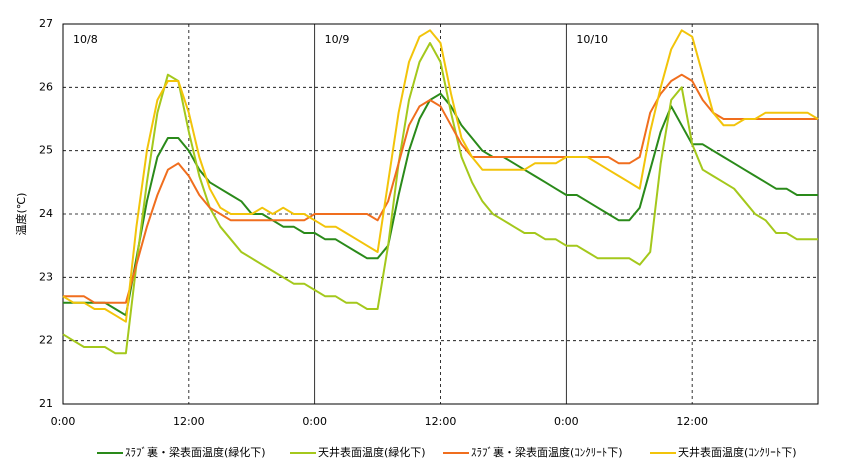 This screenshot has width=865, height=469. I want to click on legend-label: 天井表面温度(緑化下), so click(372, 452).